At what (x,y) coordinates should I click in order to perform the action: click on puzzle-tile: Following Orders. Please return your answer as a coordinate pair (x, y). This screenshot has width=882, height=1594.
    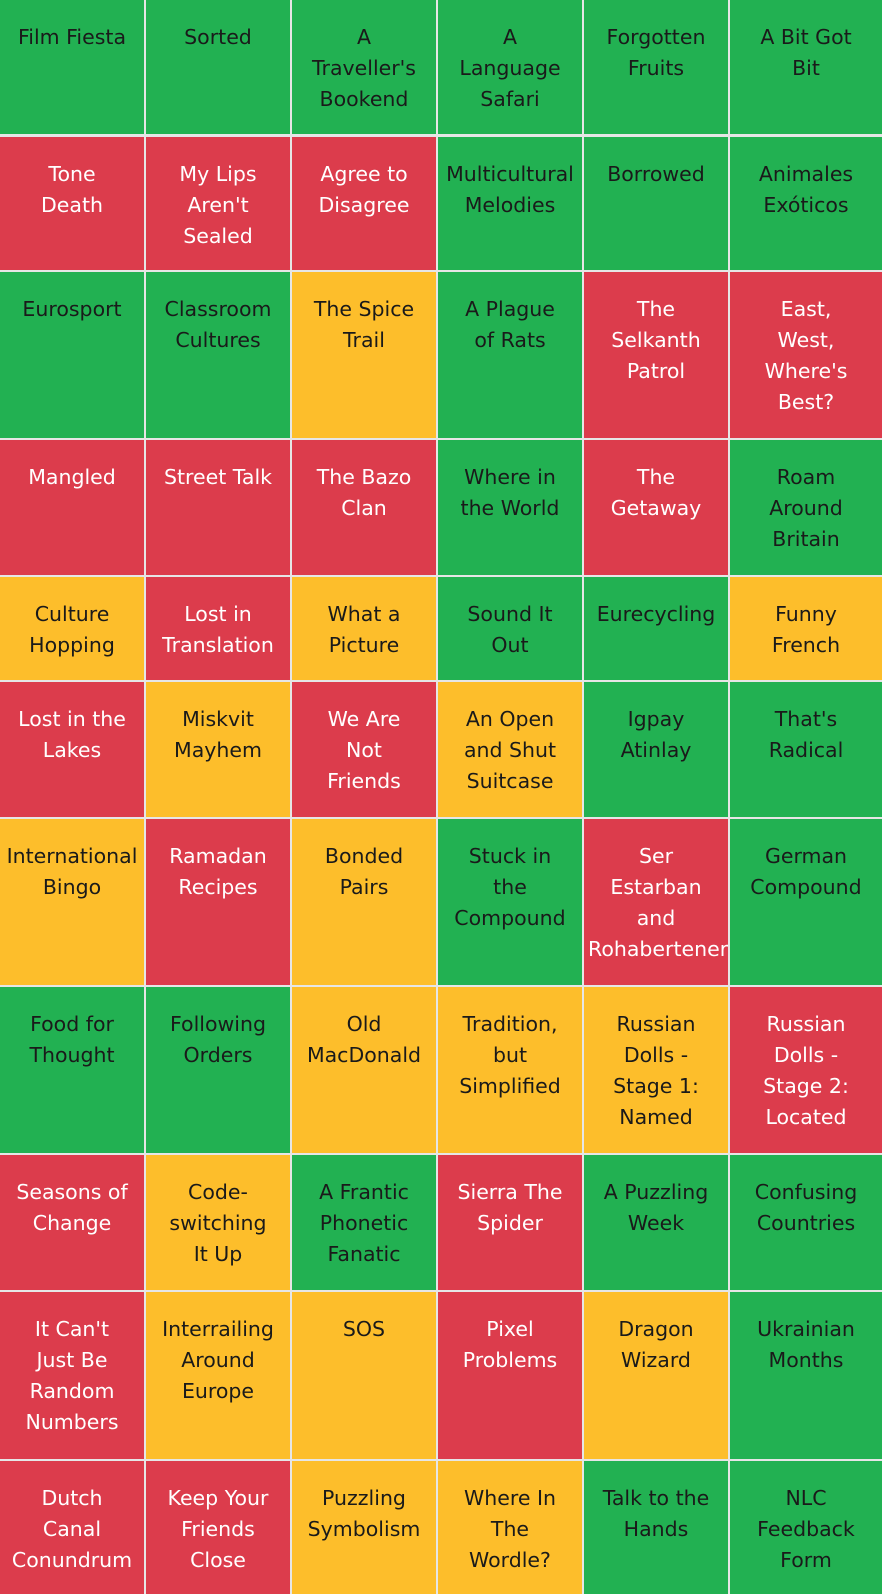
    Looking at the image, I should click on (218, 1070).